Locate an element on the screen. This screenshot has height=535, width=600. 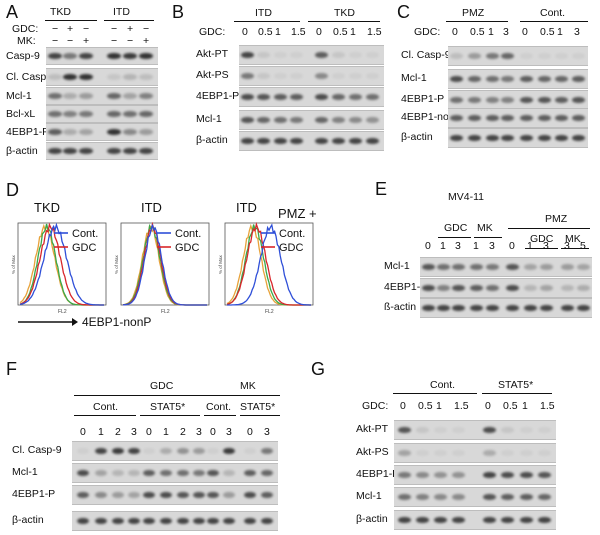
panel-e-blot-strip is located at coordinates (506, 288).